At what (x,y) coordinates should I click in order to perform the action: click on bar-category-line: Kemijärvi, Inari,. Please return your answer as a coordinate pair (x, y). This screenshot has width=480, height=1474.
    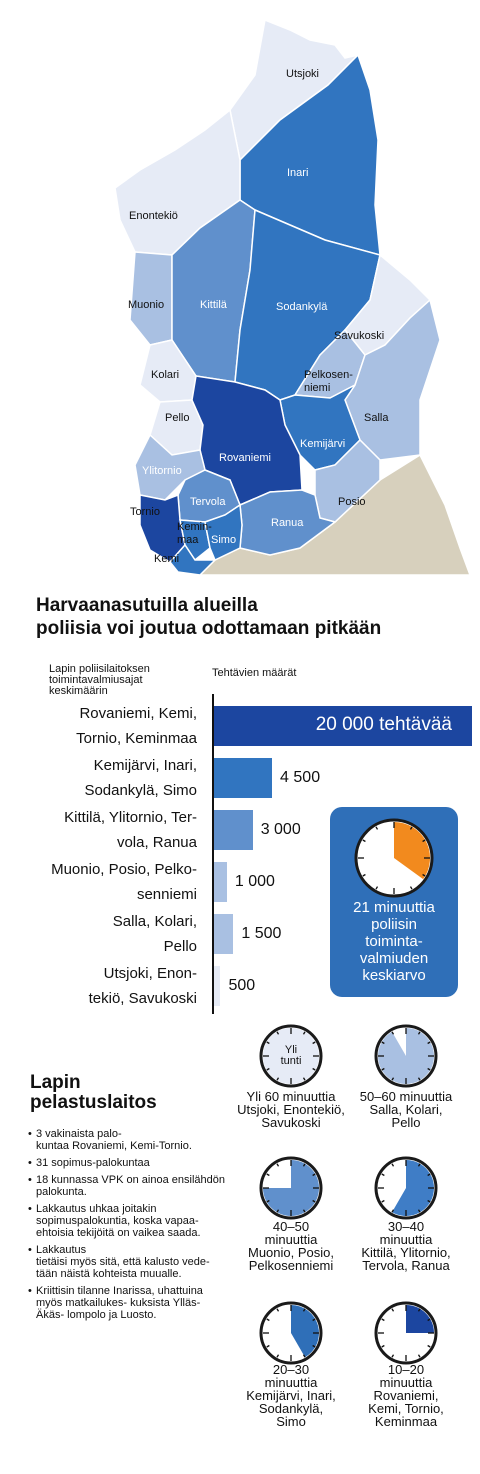
    Looking at the image, I should click on (145, 765).